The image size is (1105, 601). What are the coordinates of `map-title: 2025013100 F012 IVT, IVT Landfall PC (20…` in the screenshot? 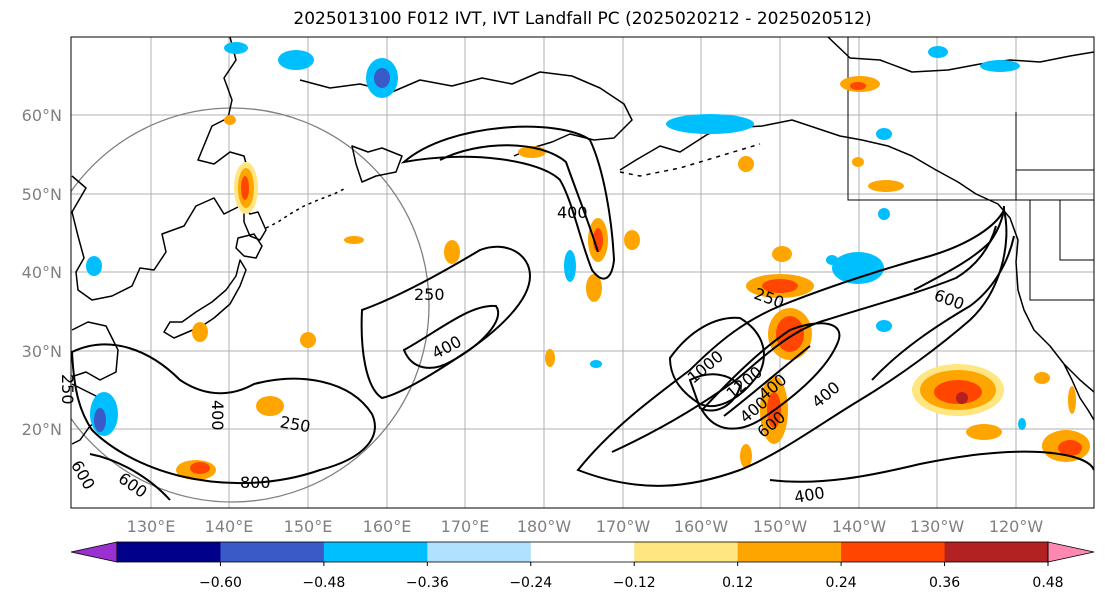 It's located at (582, 19).